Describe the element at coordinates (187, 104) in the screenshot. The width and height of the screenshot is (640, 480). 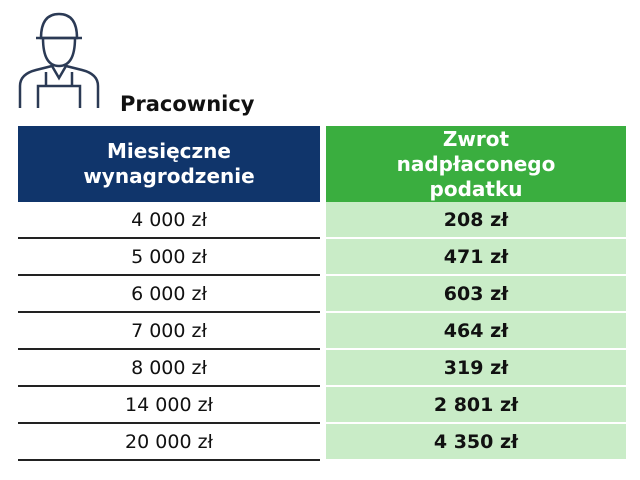
I see `title: Pracownicy` at that location.